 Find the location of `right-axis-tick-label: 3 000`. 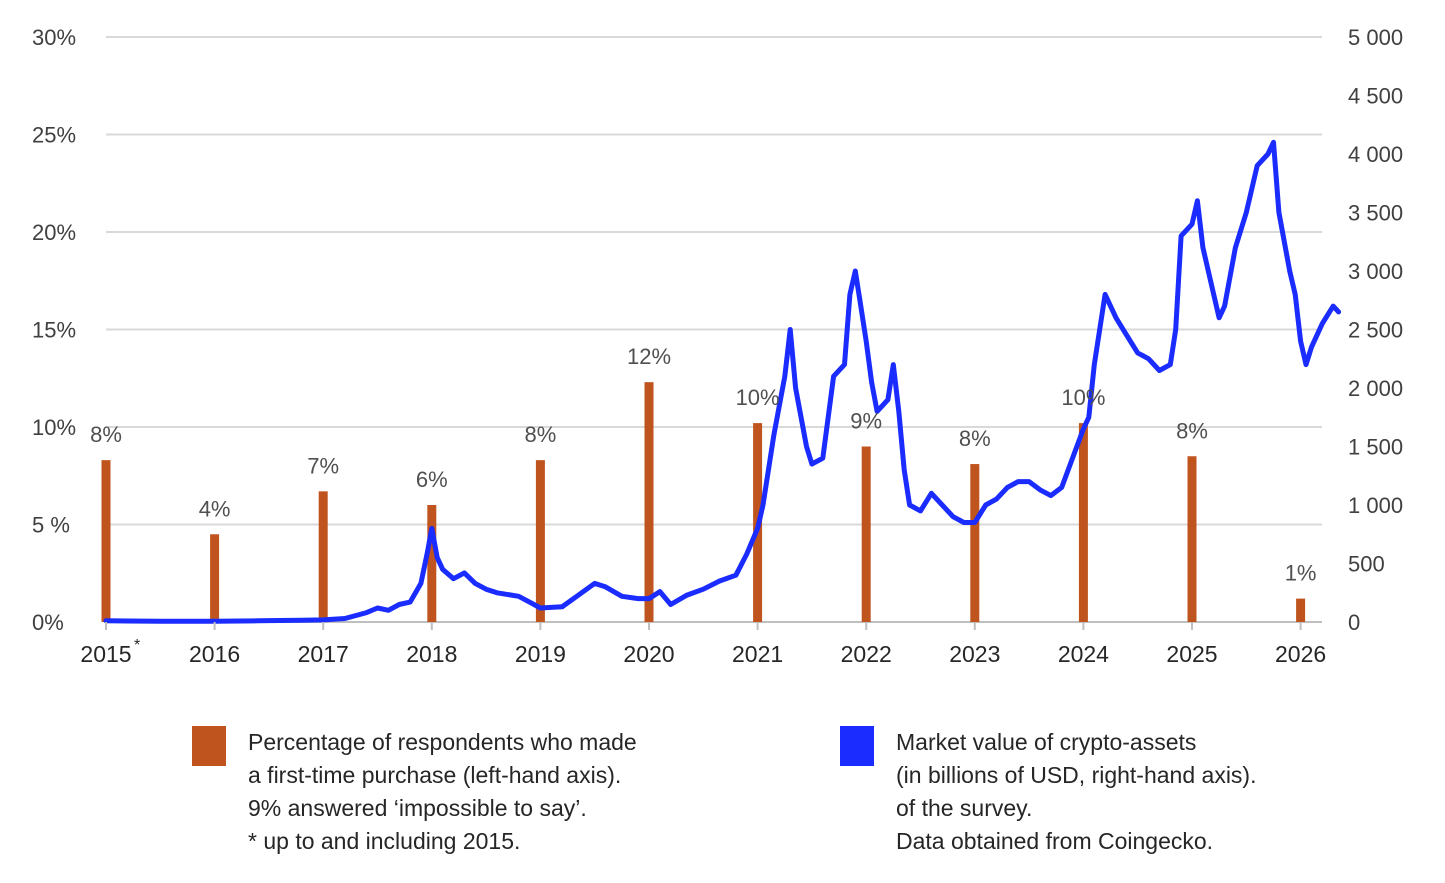

right-axis-tick-label: 3 000 is located at coordinates (1375, 271).